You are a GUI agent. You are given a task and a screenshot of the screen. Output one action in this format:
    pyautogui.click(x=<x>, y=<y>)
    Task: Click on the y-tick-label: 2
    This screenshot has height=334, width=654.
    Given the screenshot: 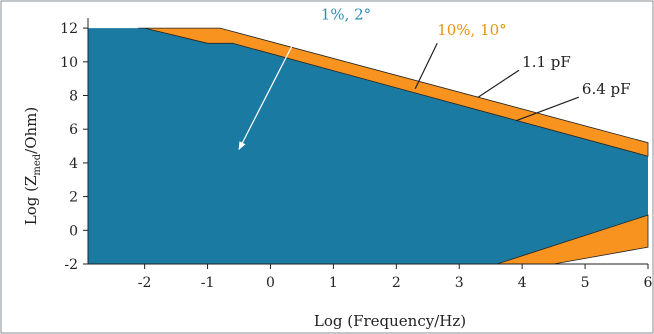 What is the action you would take?
    pyautogui.click(x=73, y=198)
    